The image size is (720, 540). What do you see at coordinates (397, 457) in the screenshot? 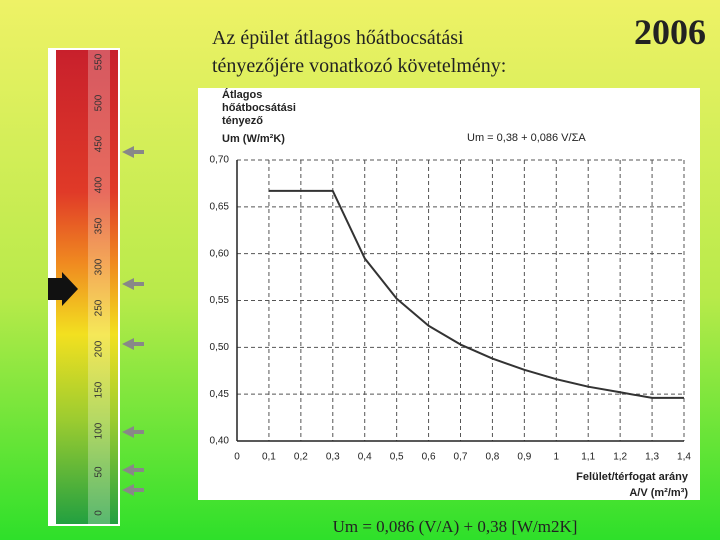
I see `x-tick-label: 0,5` at bounding box center [397, 457].